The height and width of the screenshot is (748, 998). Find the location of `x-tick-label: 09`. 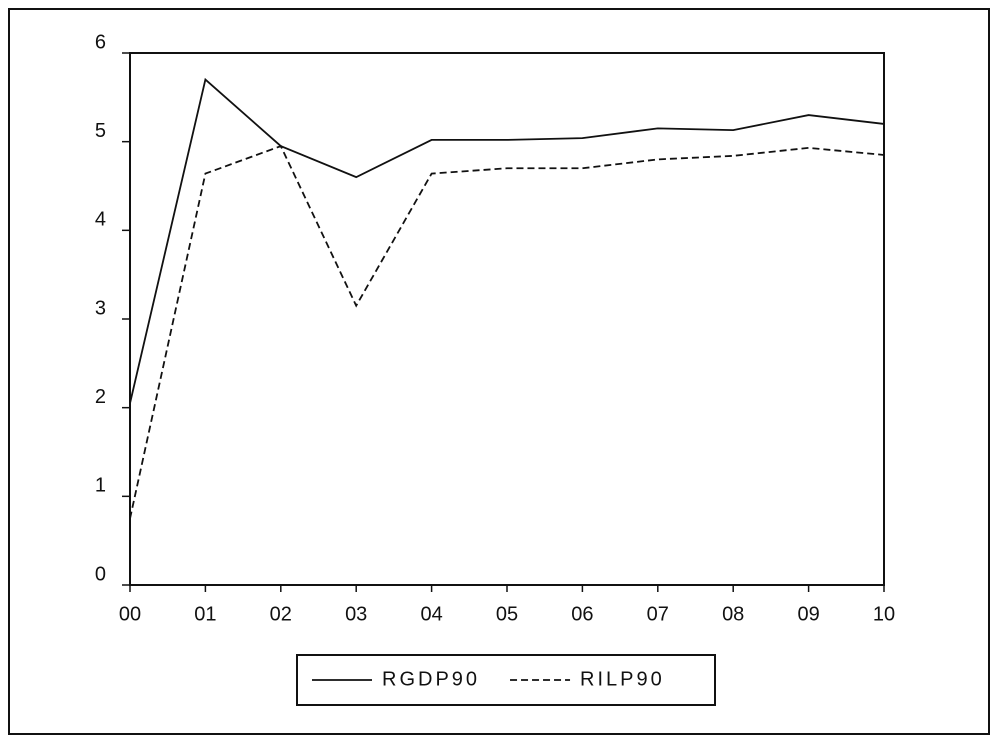

x-tick-label: 09 is located at coordinates (808, 614).